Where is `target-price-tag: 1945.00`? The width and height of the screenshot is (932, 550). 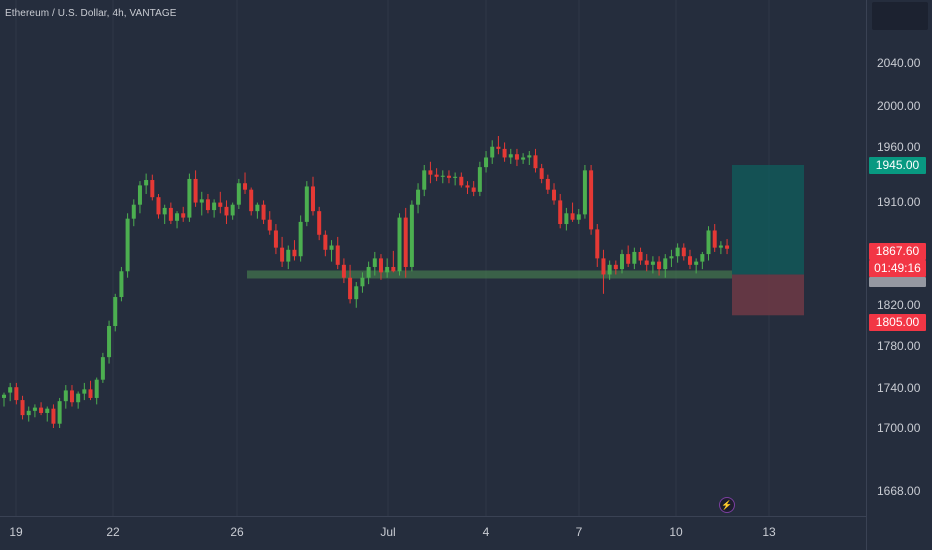 target-price-tag: 1945.00 is located at coordinates (897, 165).